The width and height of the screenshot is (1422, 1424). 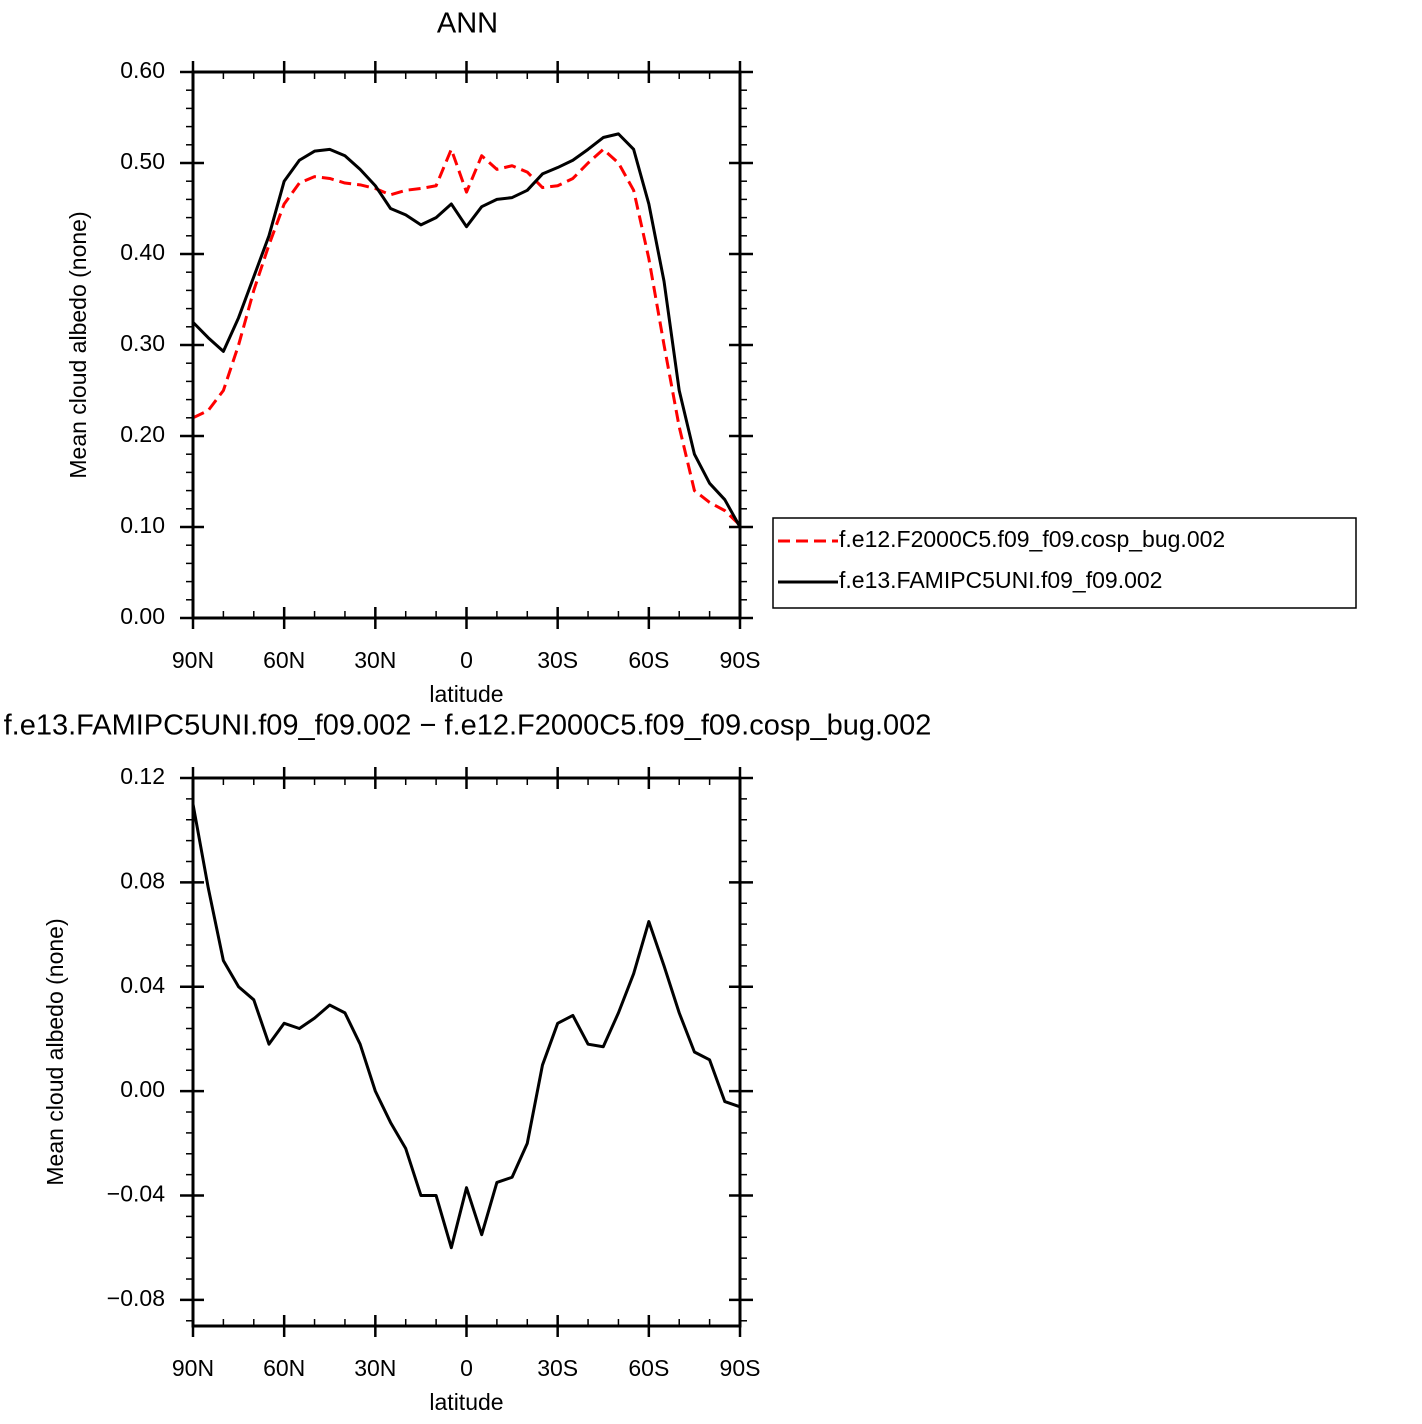 What do you see at coordinates (142, 161) in the screenshot?
I see `y-tick-label: 0.50` at bounding box center [142, 161].